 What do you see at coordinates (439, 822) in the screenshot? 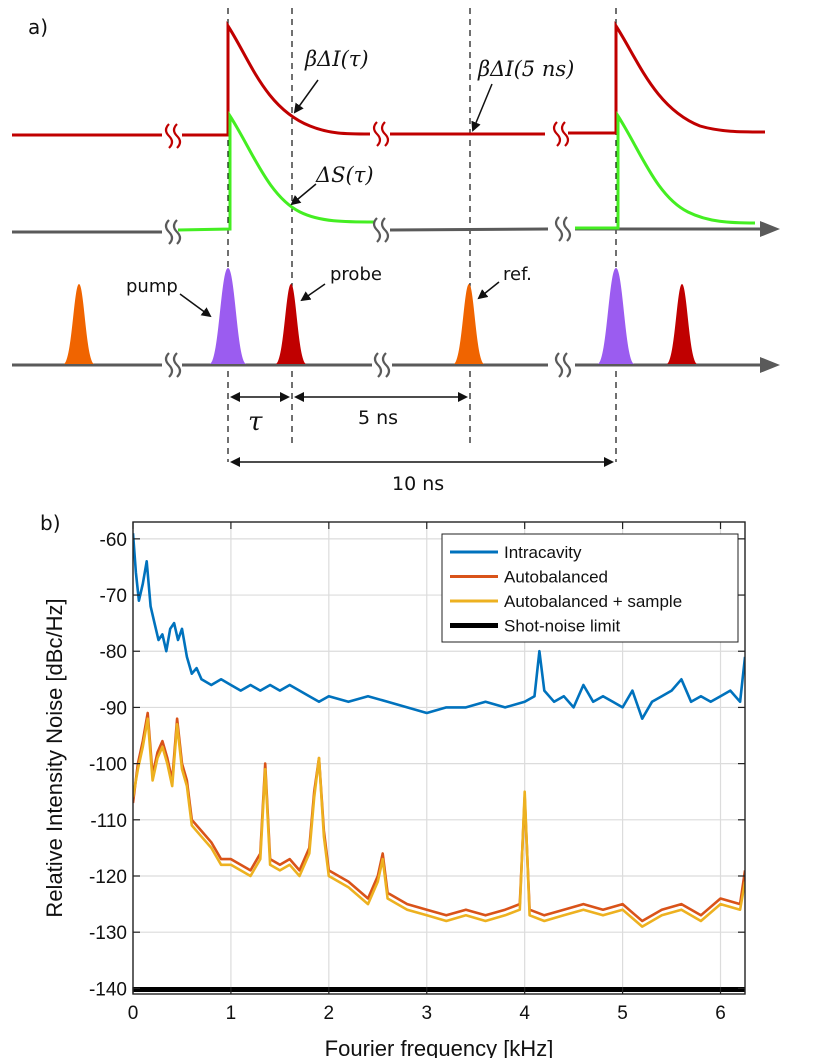
I see `series-line-autobalanced-sample` at bounding box center [439, 822].